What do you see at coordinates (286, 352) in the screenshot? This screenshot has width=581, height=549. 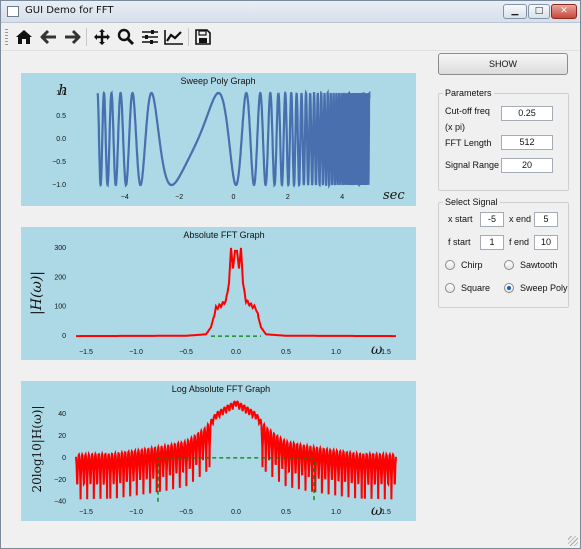 I see `x-tick-label: 0.5` at bounding box center [286, 352].